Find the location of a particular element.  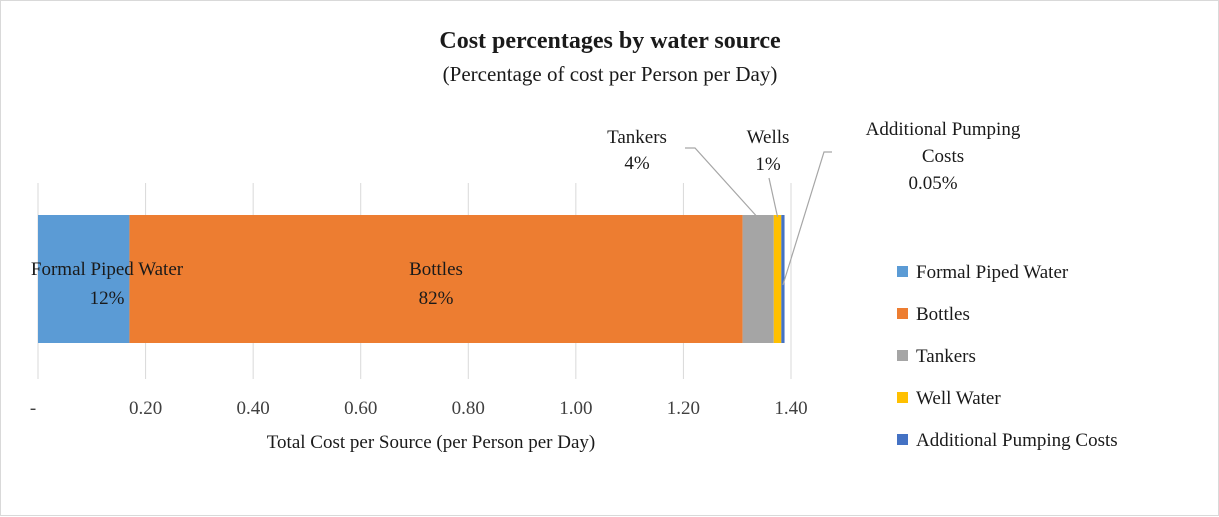

x-tick-label: - is located at coordinates (33, 408).